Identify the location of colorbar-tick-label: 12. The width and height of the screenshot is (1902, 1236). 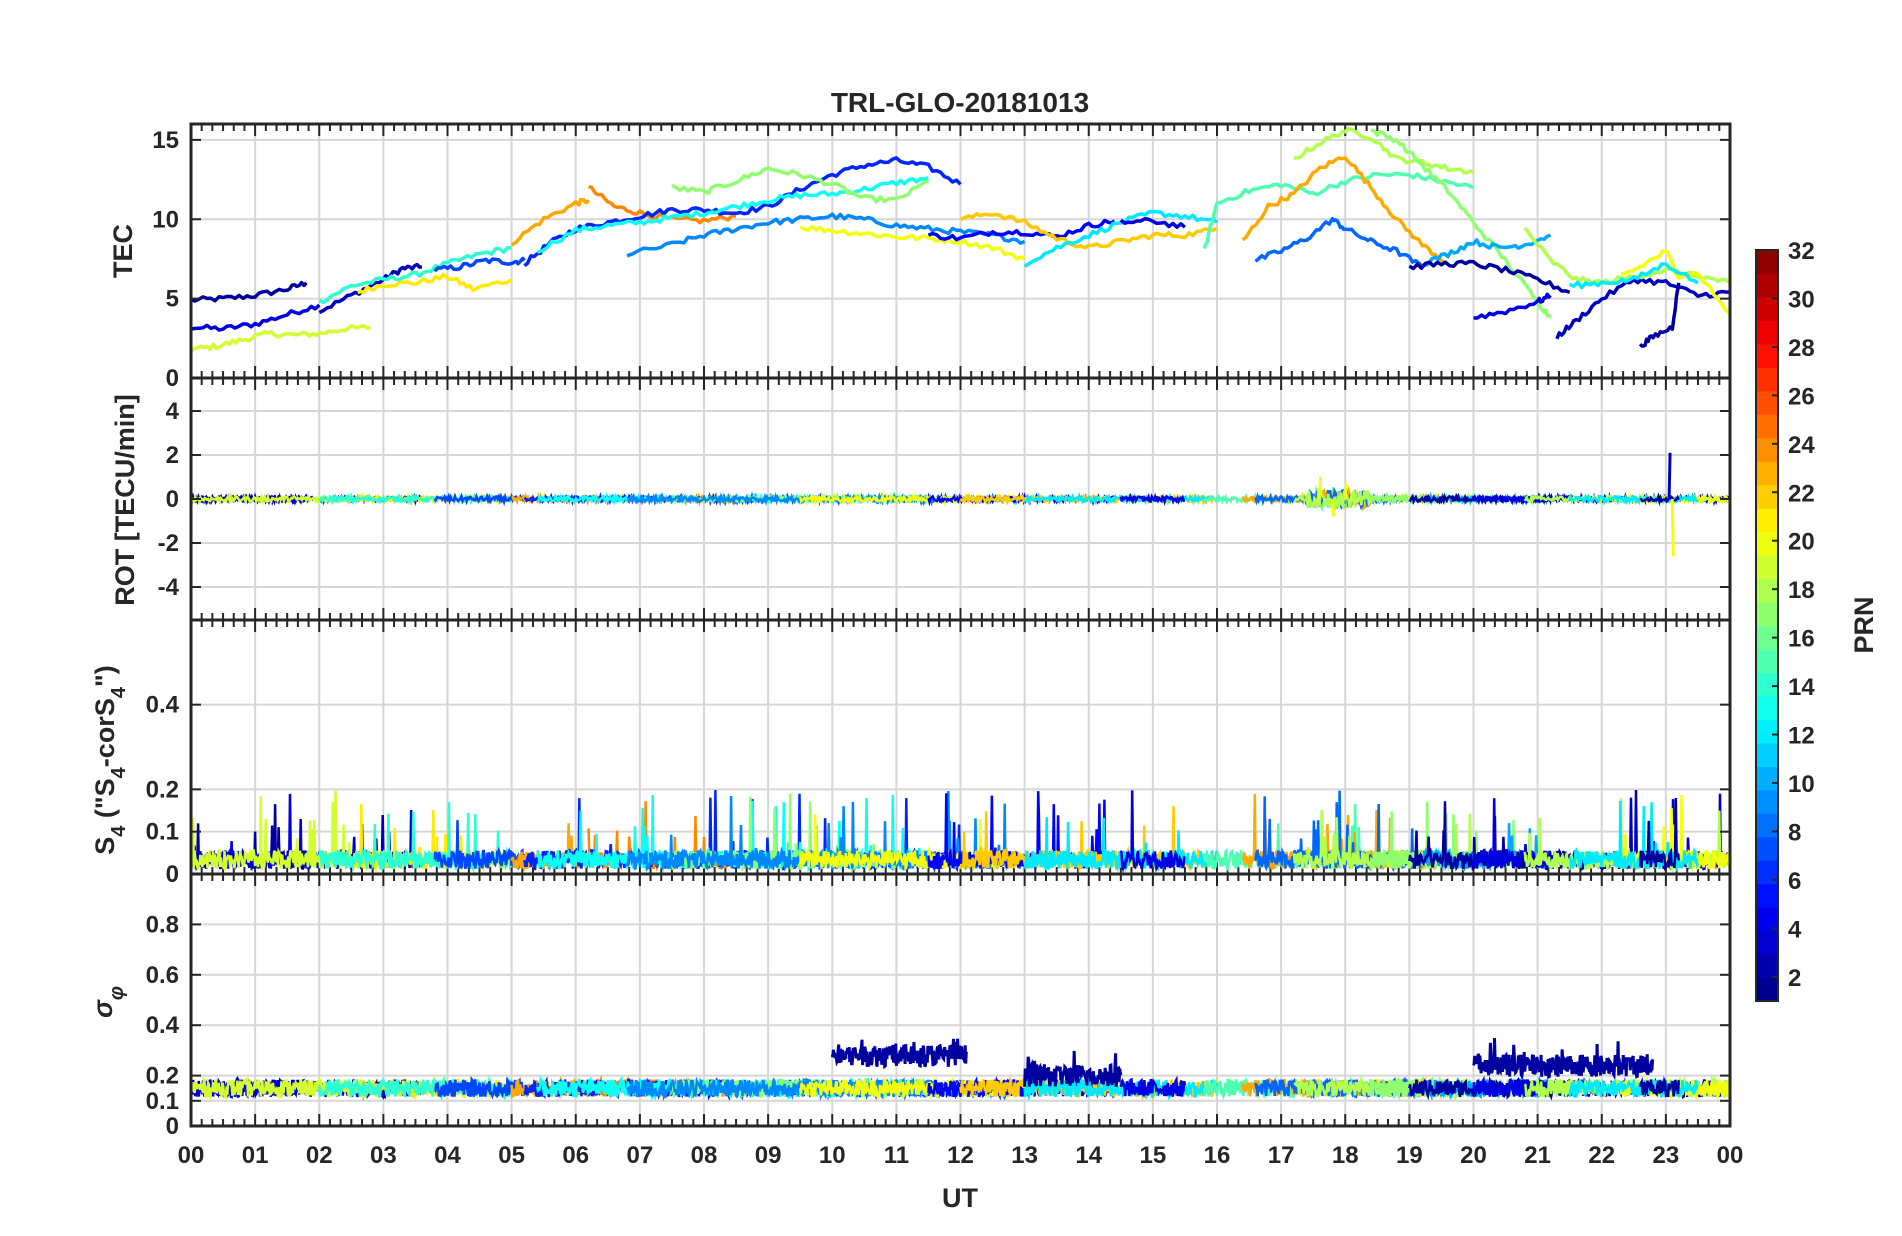
(1801, 736).